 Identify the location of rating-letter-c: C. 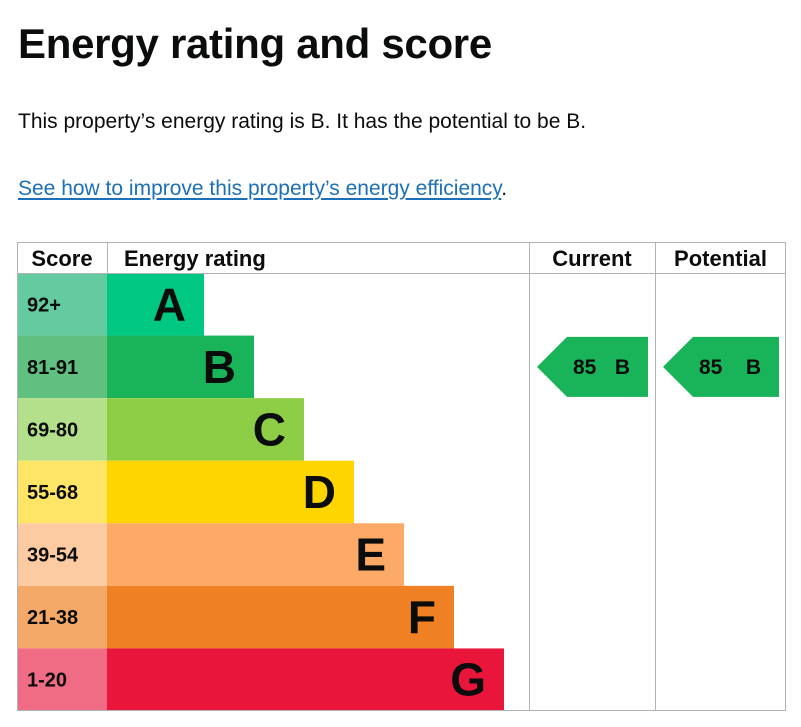
(269, 429).